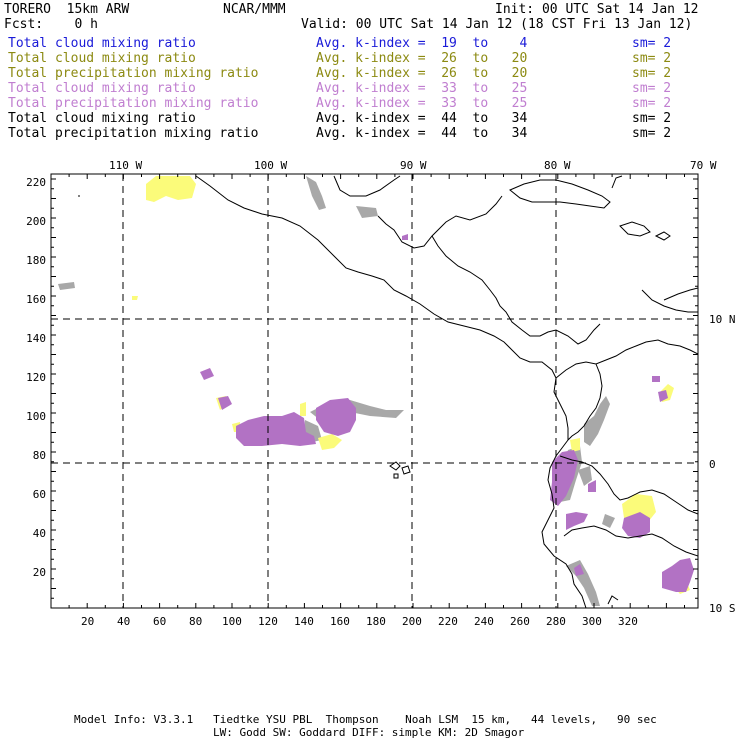  Describe the element at coordinates (556, 621) in the screenshot. I see `x-tick-label: 280` at that location.